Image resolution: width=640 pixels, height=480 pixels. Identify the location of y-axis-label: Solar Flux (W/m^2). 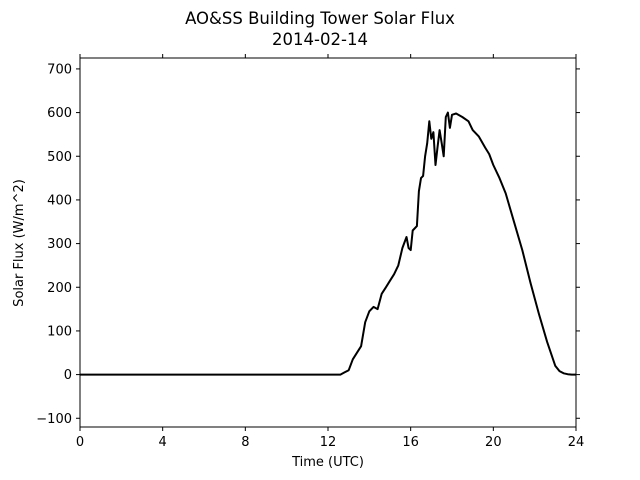
(19, 243).